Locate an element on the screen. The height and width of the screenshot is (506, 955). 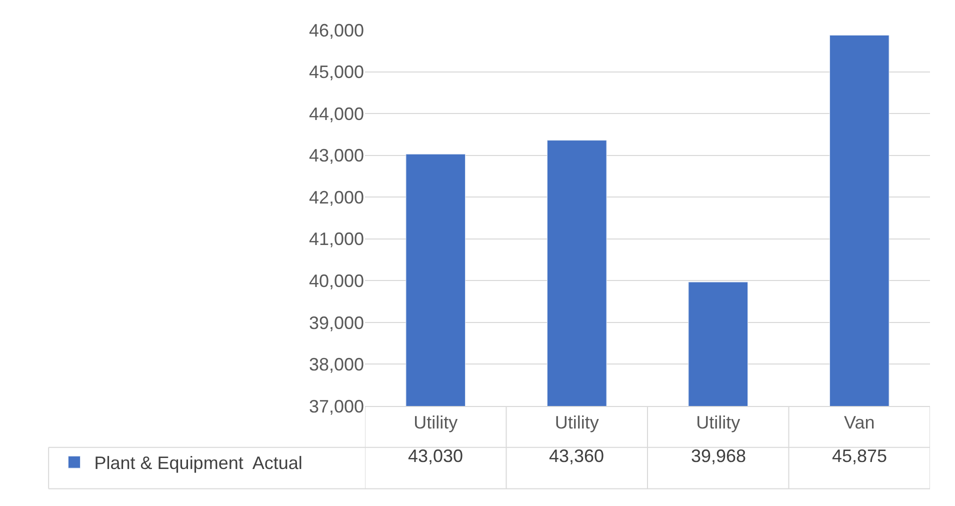
x-tick-label: Van is located at coordinates (859, 422).